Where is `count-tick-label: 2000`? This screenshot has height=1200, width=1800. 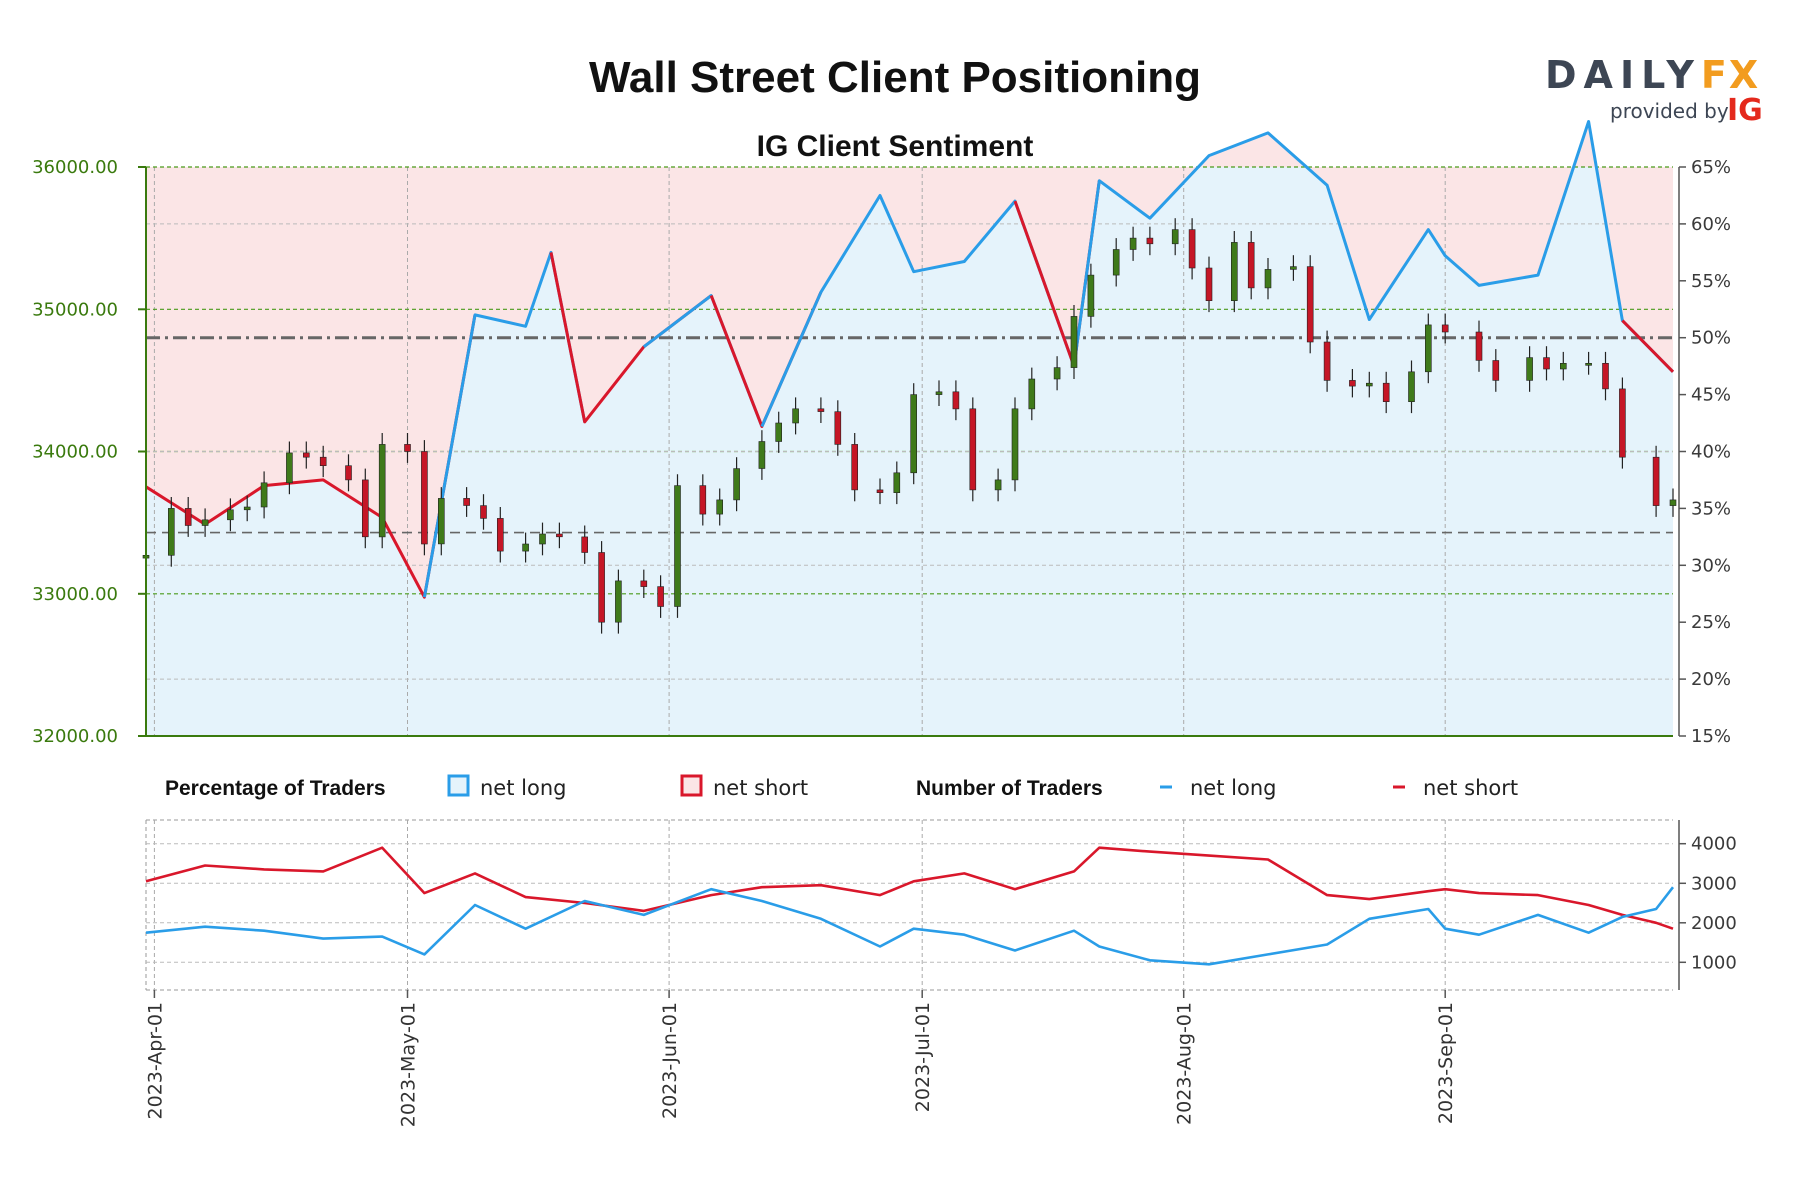
count-tick-label: 2000 is located at coordinates (1714, 923).